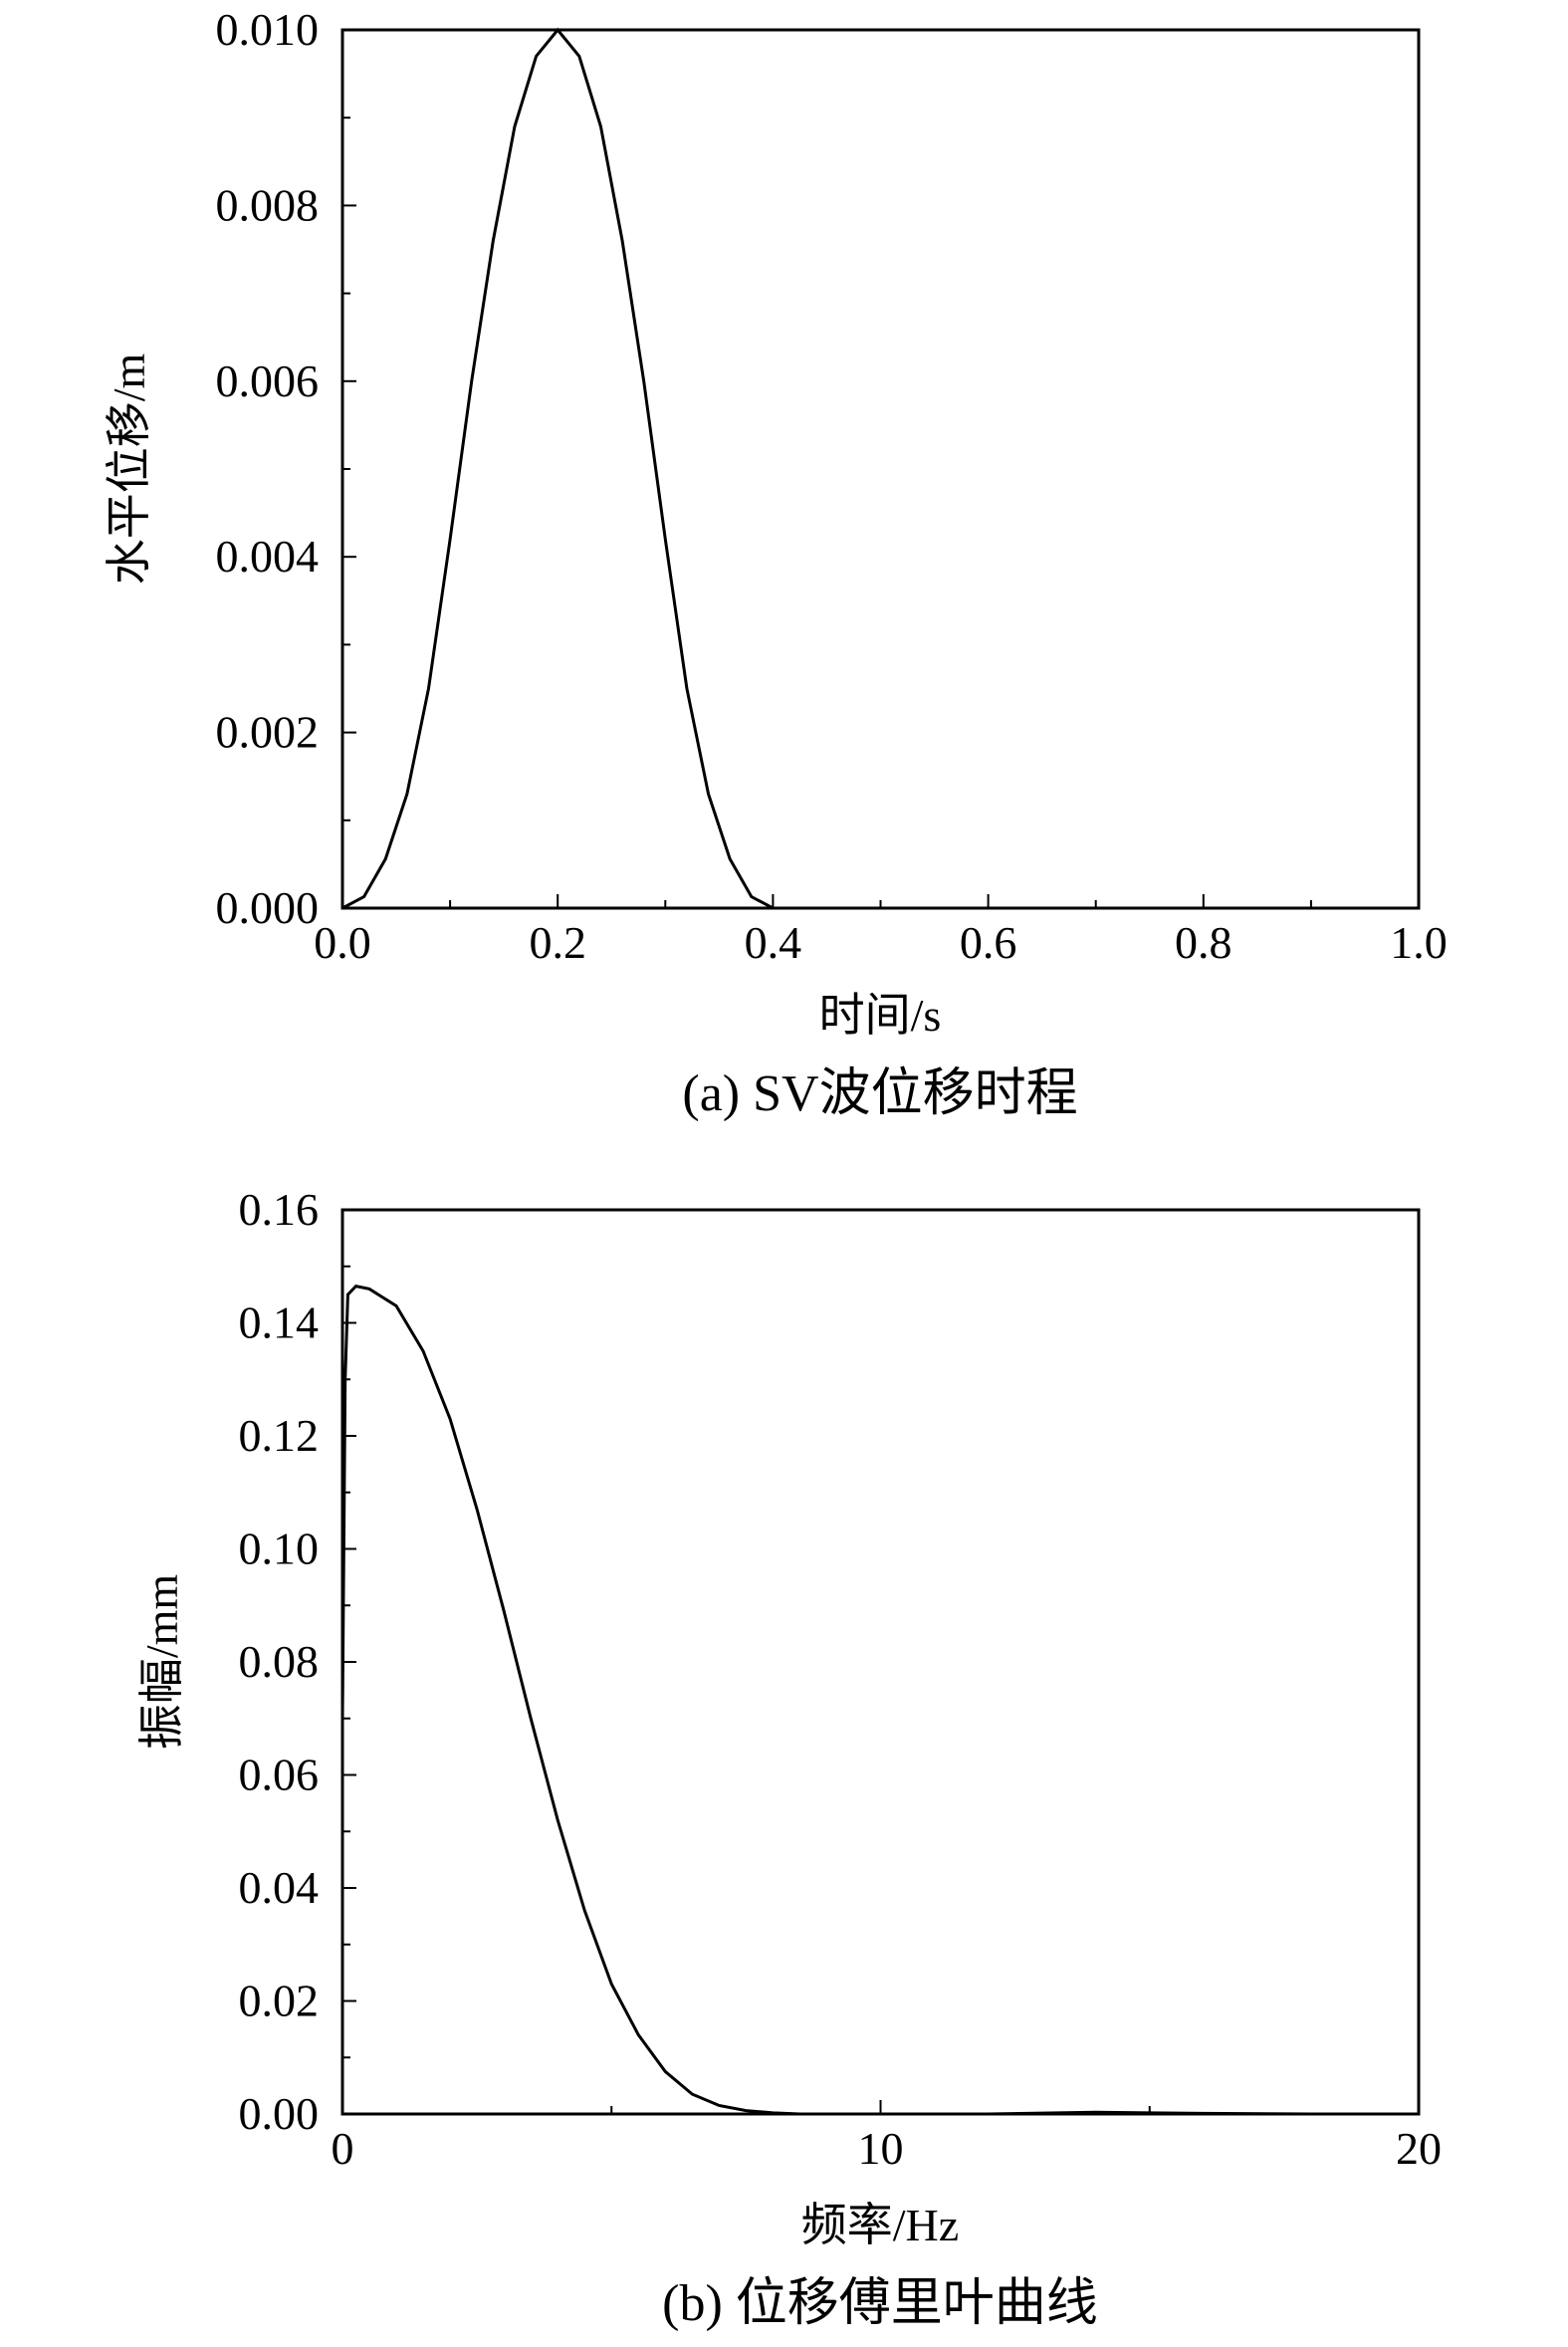 This screenshot has width=1568, height=2347. Describe the element at coordinates (129, 469) in the screenshot. I see `y-axis-label-a: 水平位移/m` at that location.